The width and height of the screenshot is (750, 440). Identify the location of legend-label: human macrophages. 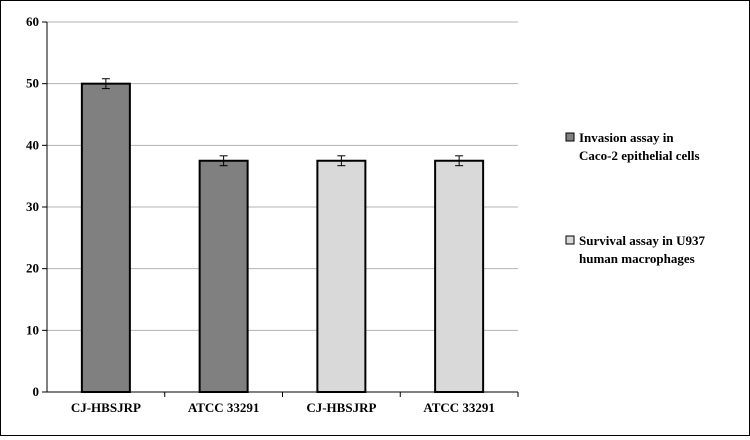
(637, 258).